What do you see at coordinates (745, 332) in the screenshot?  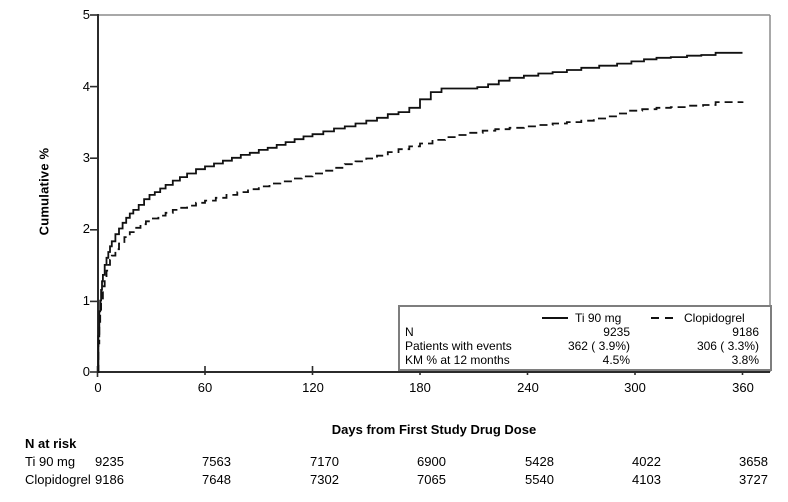 I see `legend-n-clopidogrel: 9186` at bounding box center [745, 332].